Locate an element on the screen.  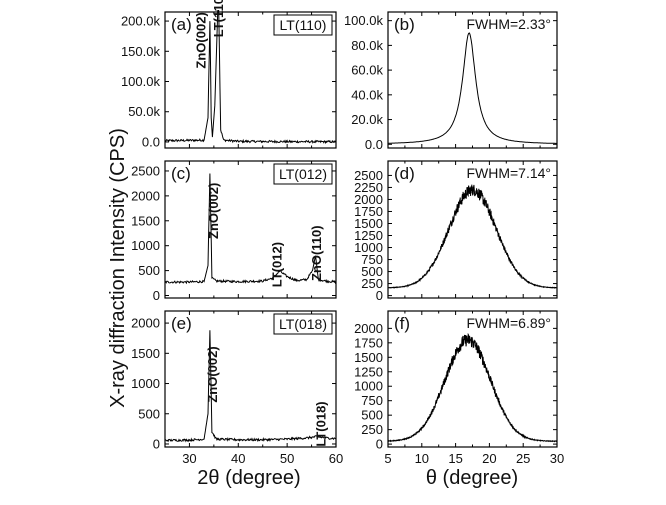
x-tick-label: 50 is located at coordinates (287, 458).